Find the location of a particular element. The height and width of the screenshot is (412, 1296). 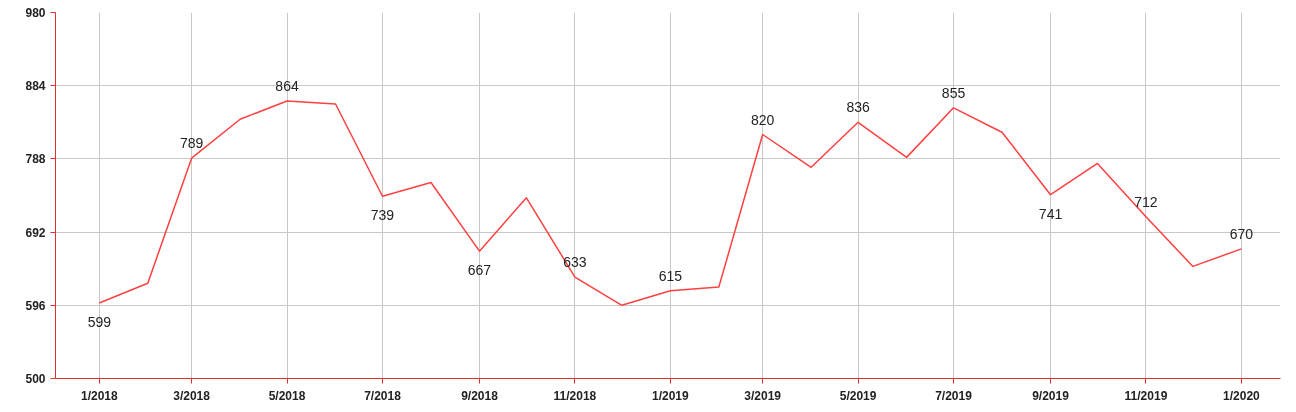

x-tick-label: 1/2019 is located at coordinates (671, 395).